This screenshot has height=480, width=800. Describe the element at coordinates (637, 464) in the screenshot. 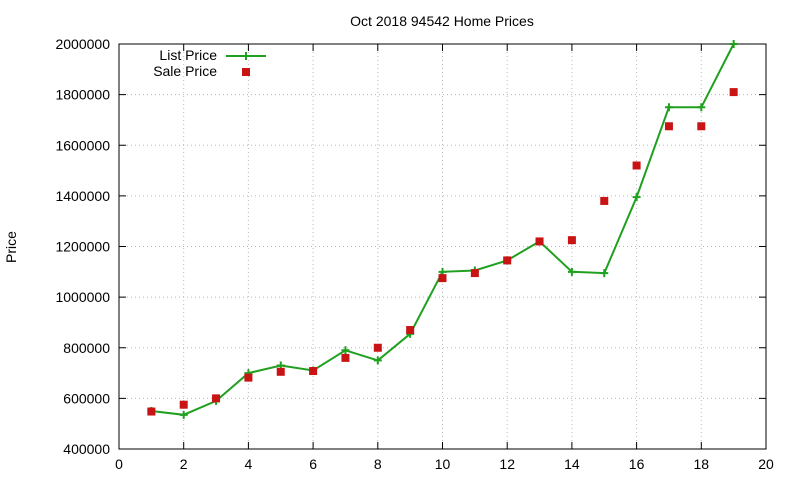

I see `x-tick-label: 16` at that location.